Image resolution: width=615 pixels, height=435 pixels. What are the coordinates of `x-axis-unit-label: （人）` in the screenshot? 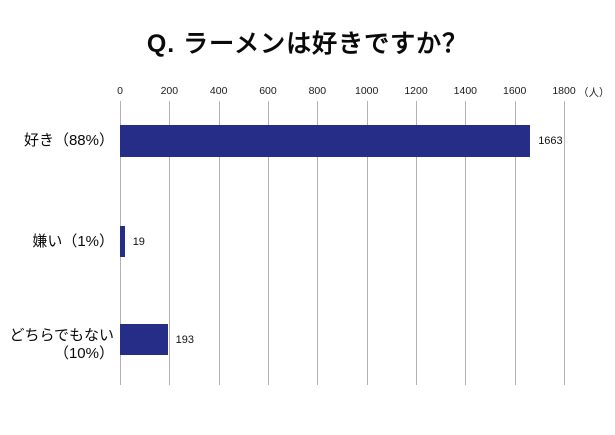 It's located at (594, 93).